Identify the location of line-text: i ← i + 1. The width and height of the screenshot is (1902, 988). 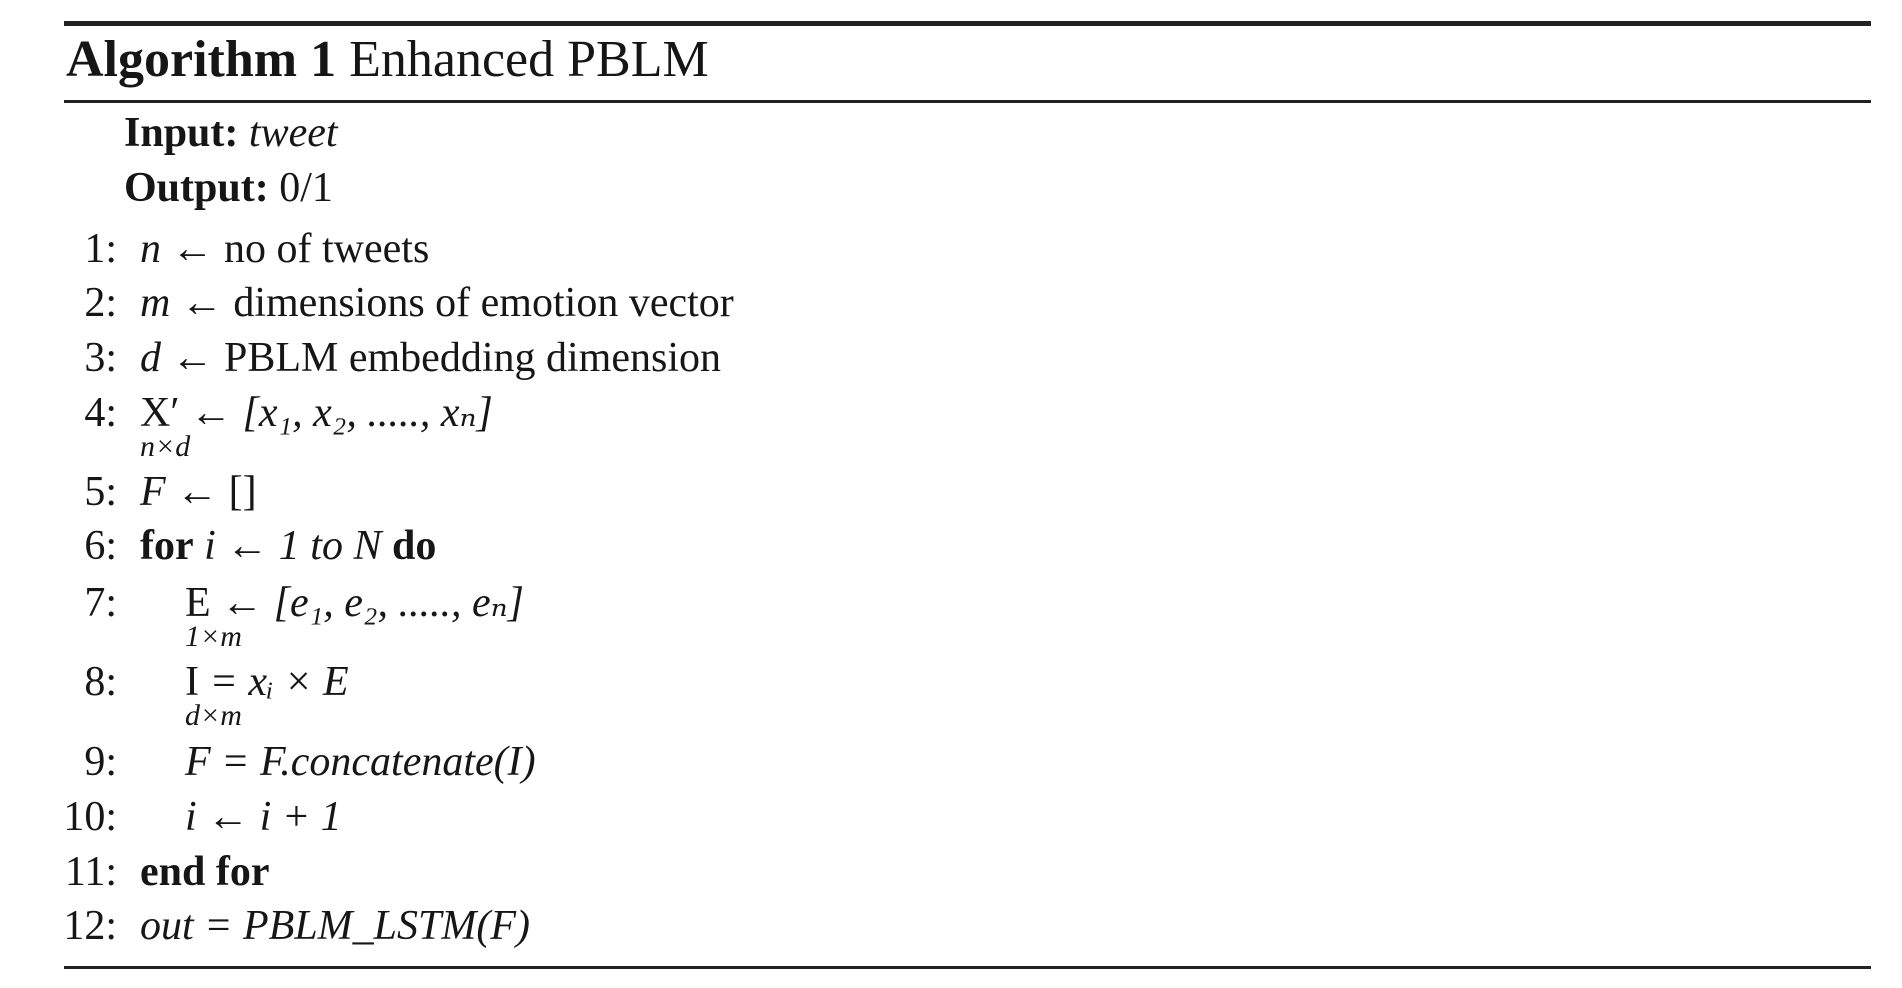
(263, 817).